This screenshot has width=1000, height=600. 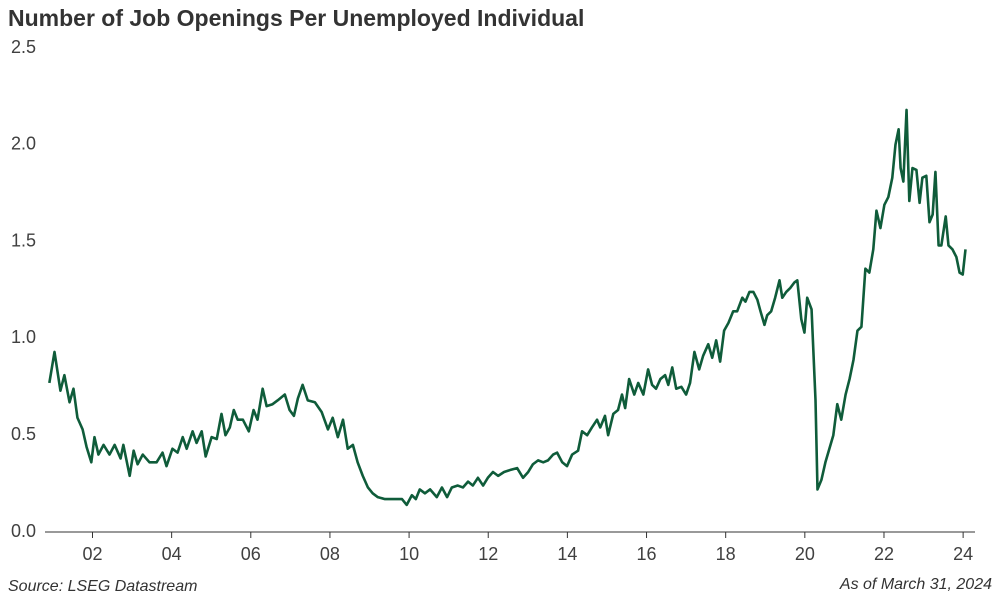 I want to click on x-tick-label: 10, so click(x=409, y=554).